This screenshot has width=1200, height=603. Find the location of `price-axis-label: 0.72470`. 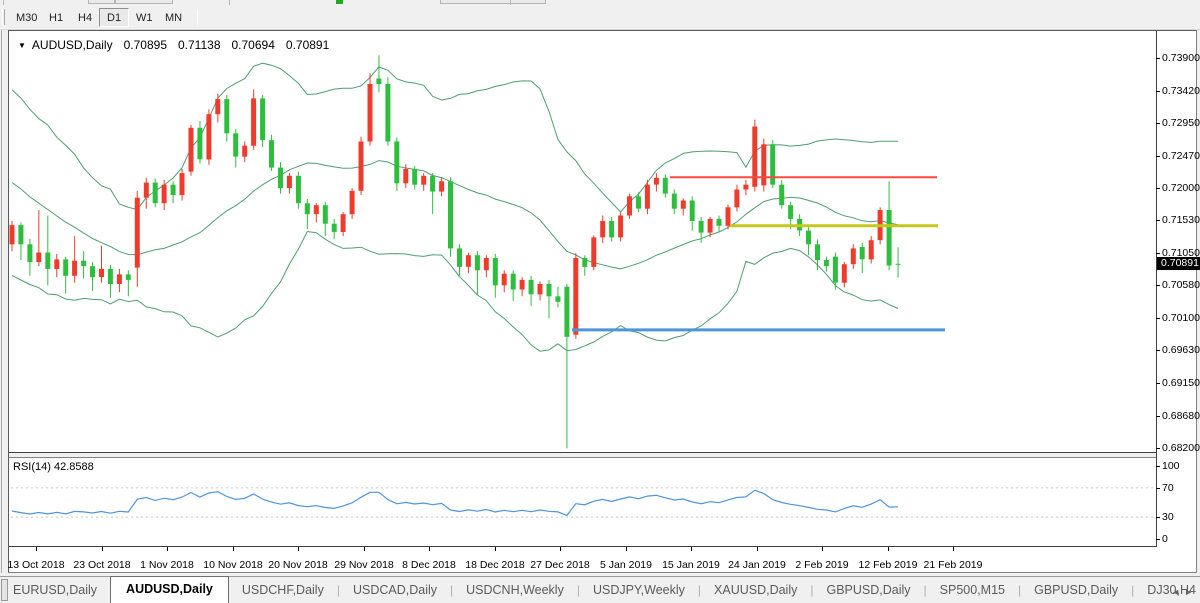

price-axis-label: 0.72470 is located at coordinates (1181, 156).